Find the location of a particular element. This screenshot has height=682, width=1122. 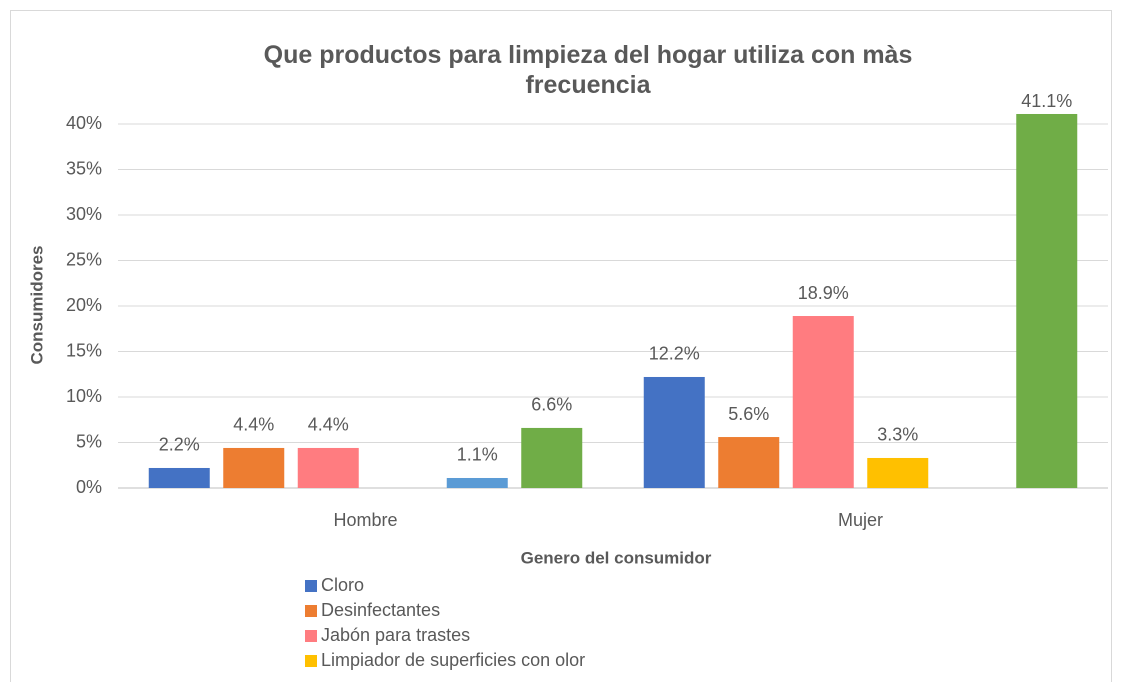

y-tick-label: 15% is located at coordinates (84, 350).